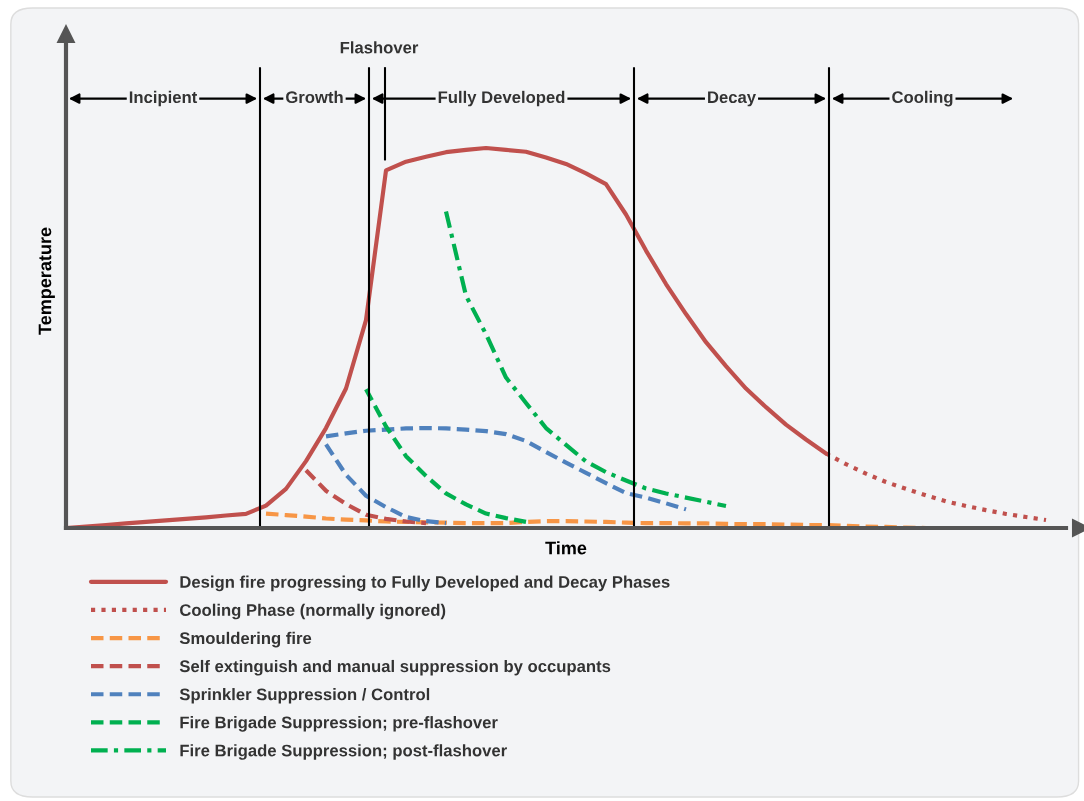 This screenshot has width=1084, height=801. I want to click on y-axis-title: Temperature, so click(46, 281).